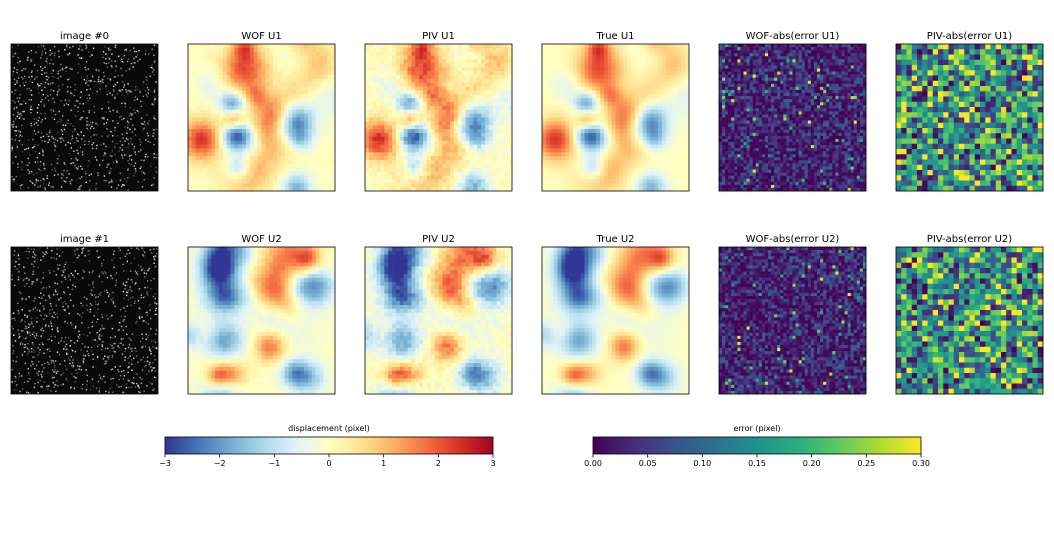 The height and width of the screenshot is (539, 1054). I want to click on colorbar: displacement (pixel) −3 −2 −1 0 1 2 3, so click(327, 446).